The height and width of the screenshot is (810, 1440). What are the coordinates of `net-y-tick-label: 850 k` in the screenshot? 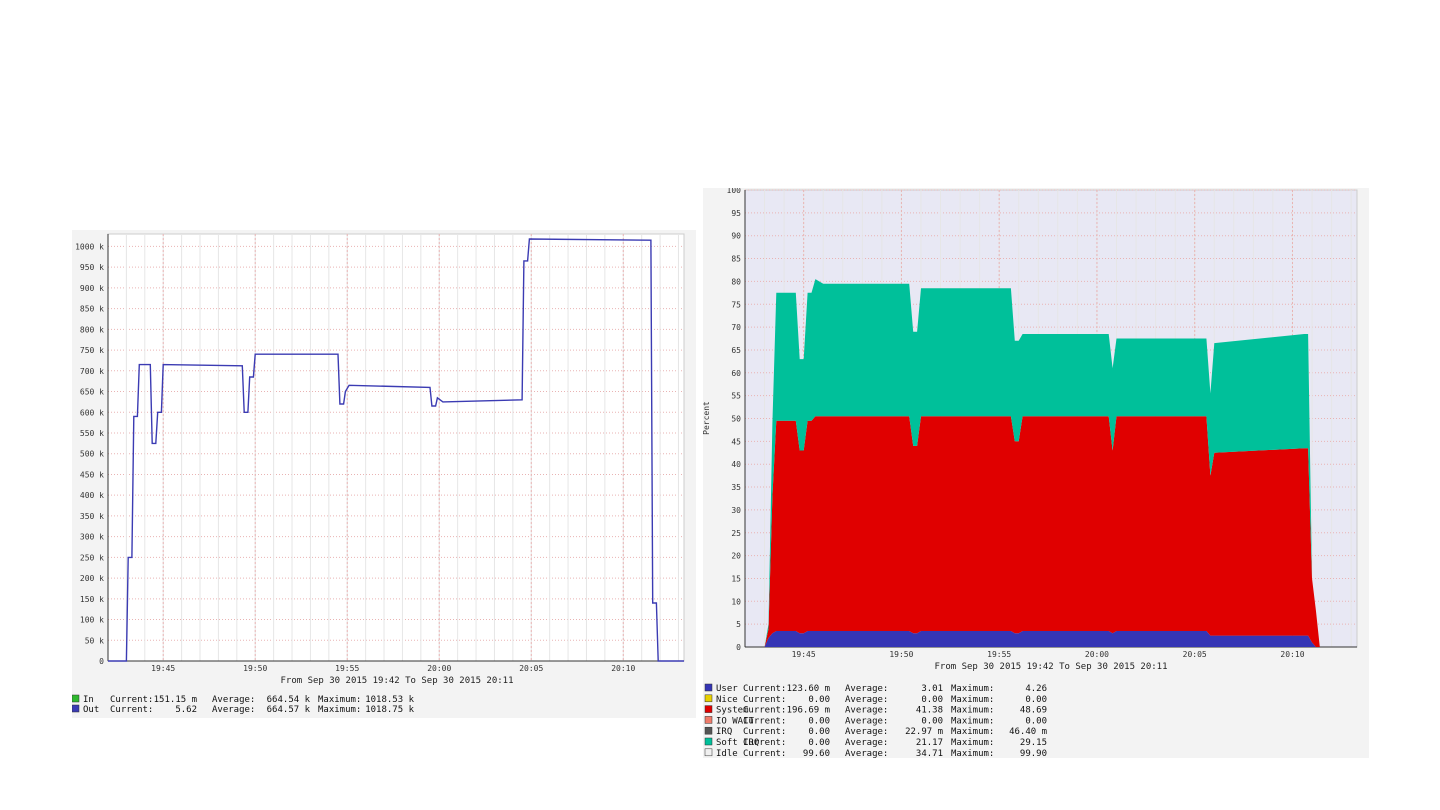 It's located at (92, 309).